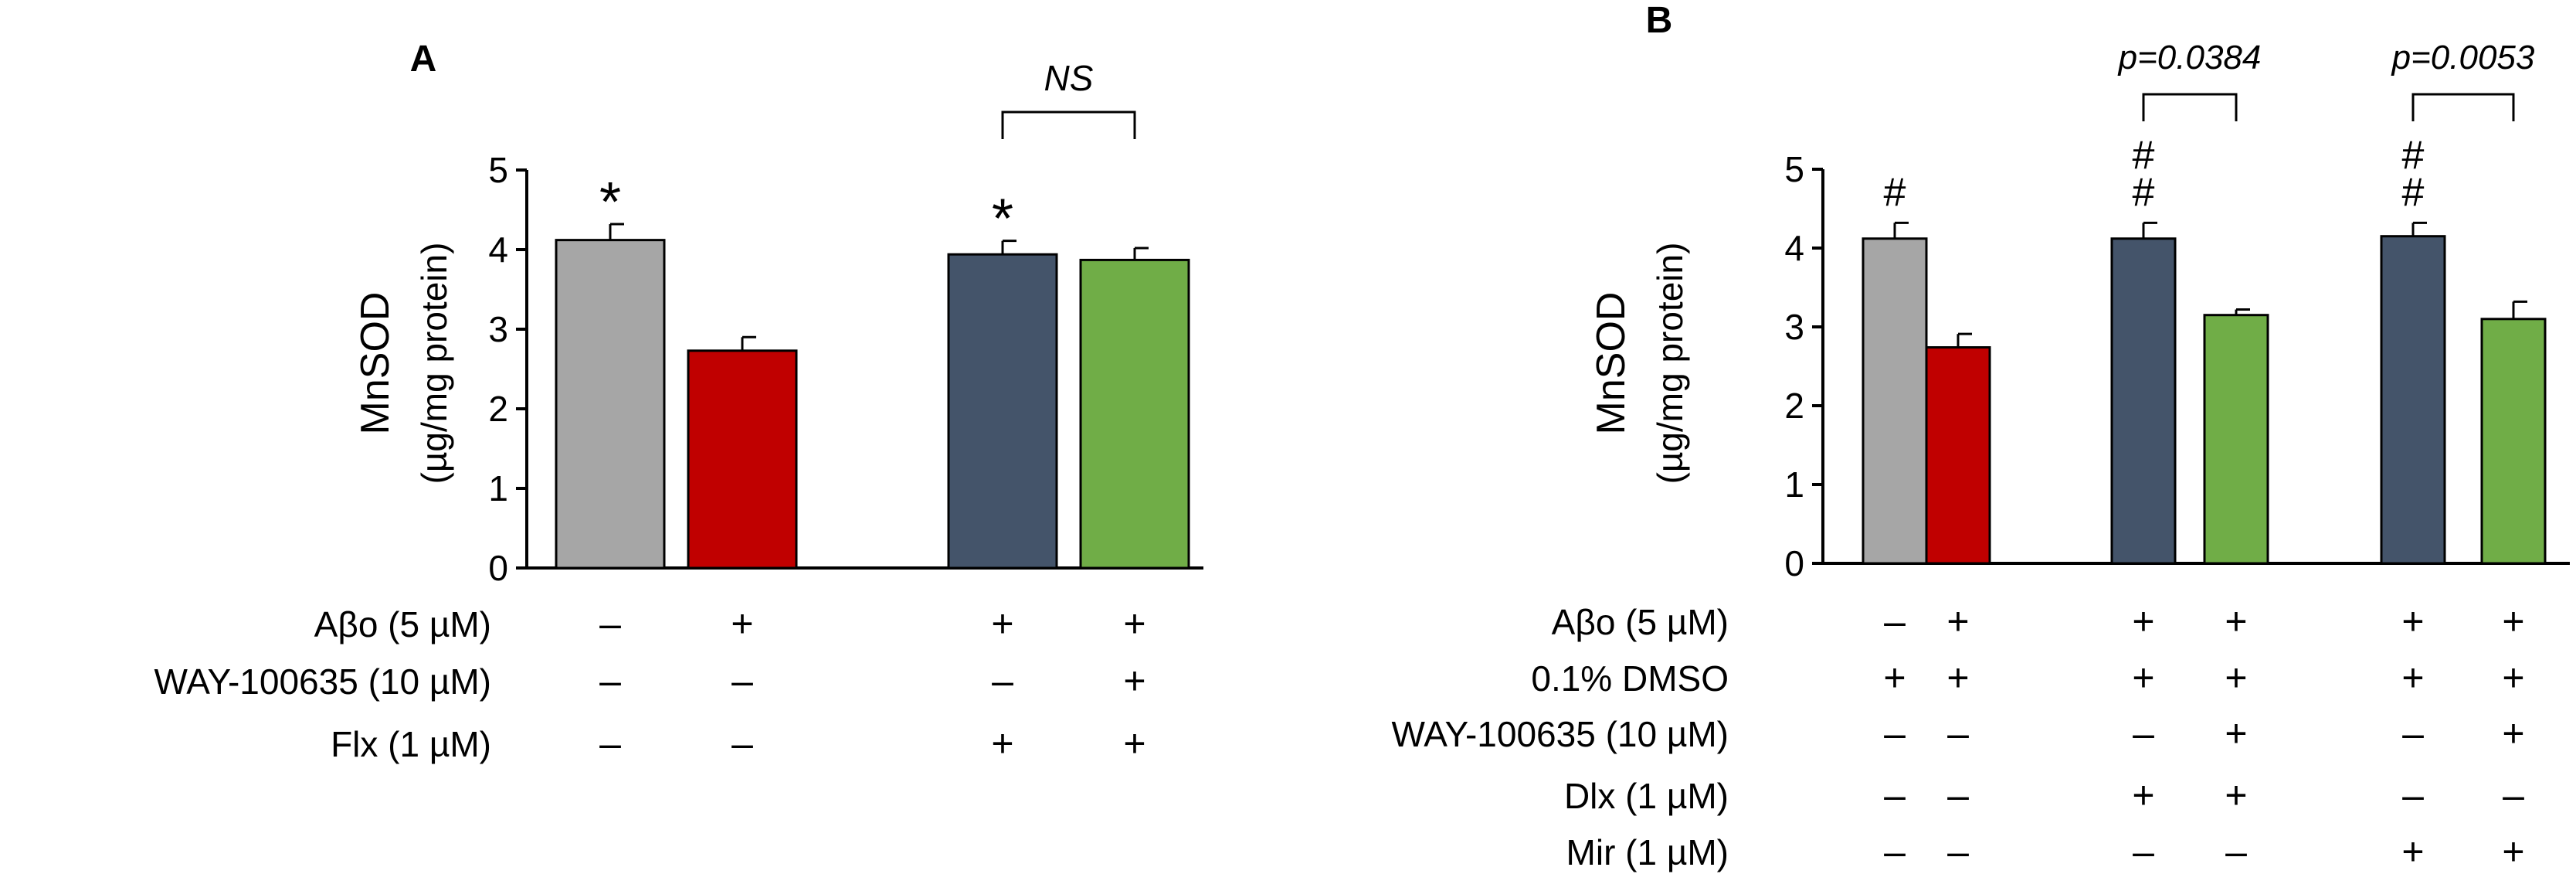 This screenshot has height=891, width=2576. I want to click on condition-label: Mir (1 µM), so click(1648, 852).